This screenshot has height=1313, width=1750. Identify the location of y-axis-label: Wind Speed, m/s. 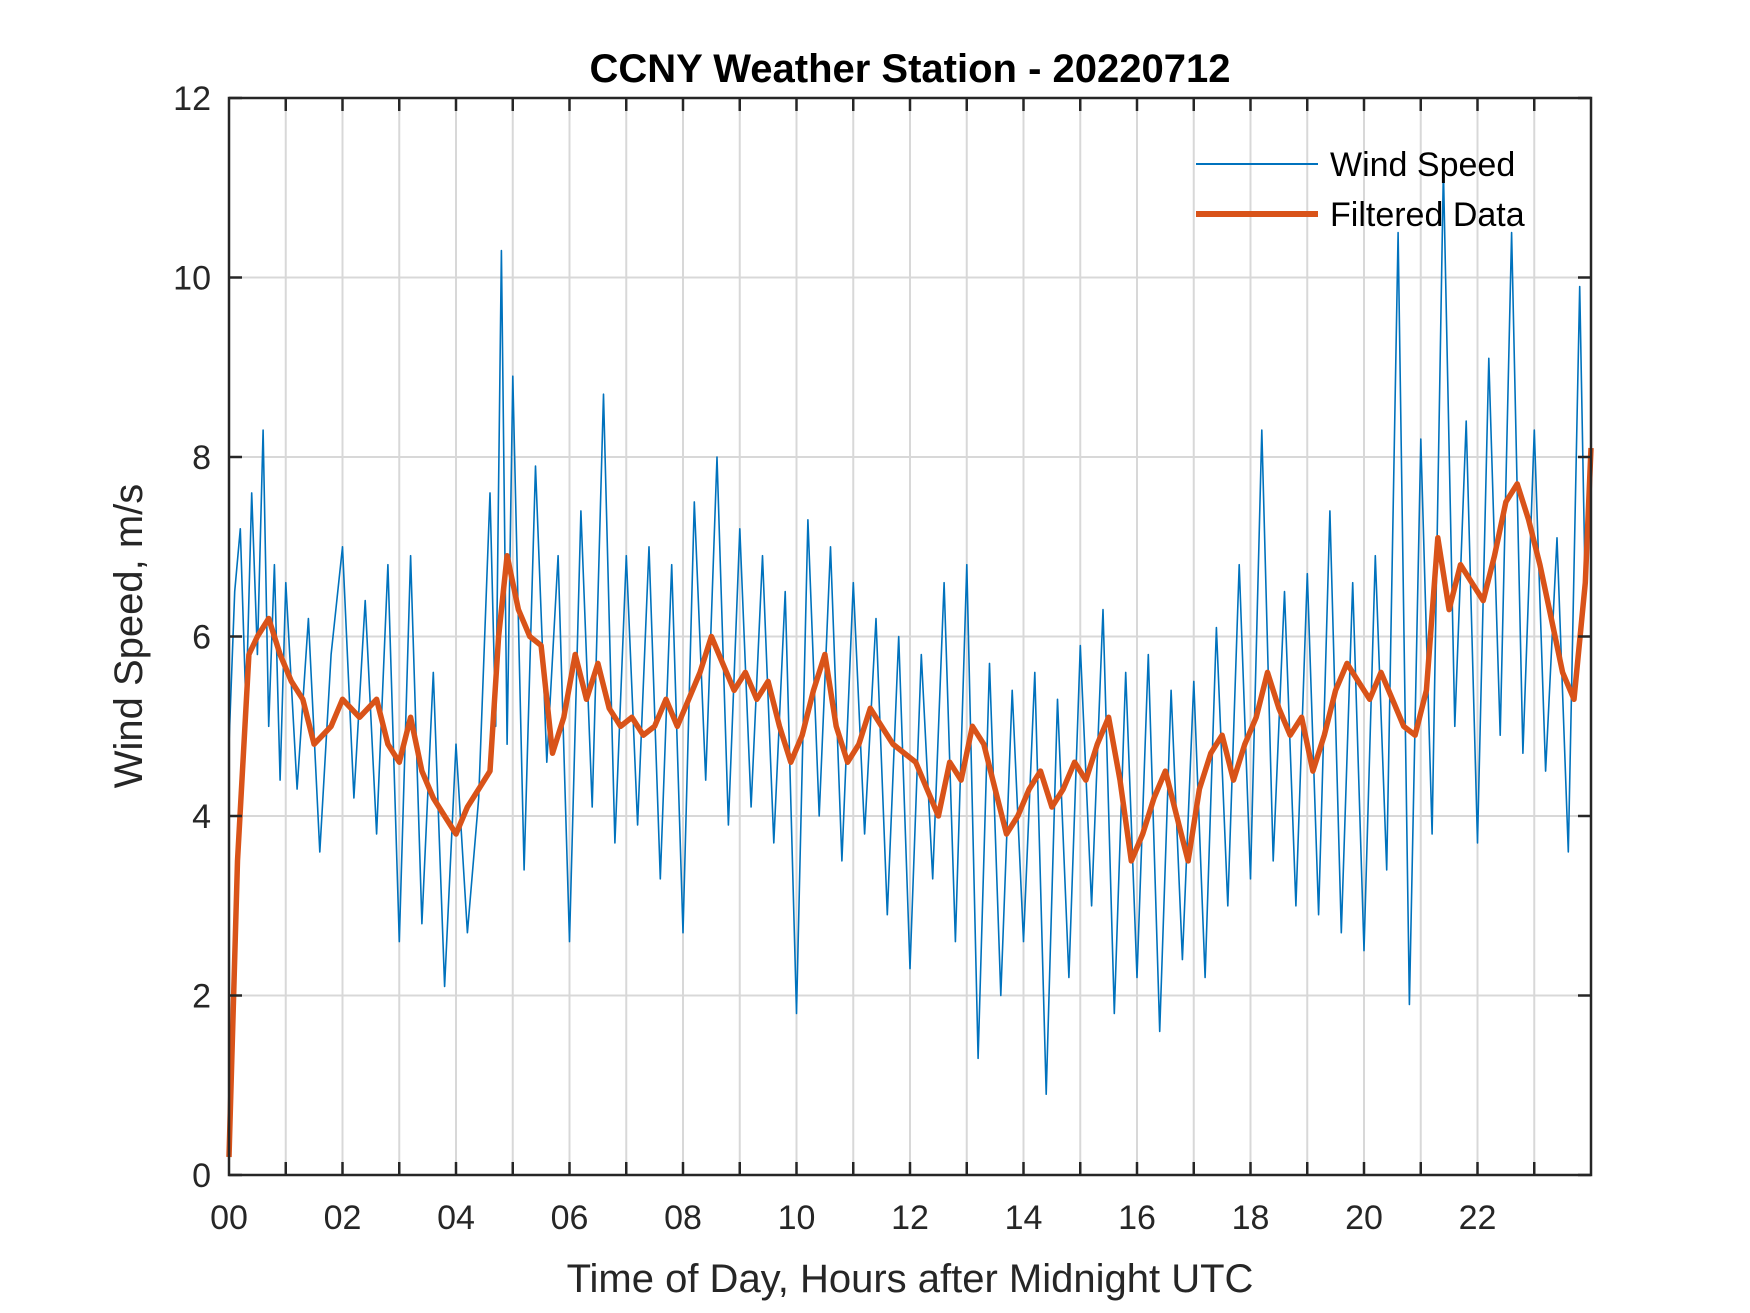
(129, 636).